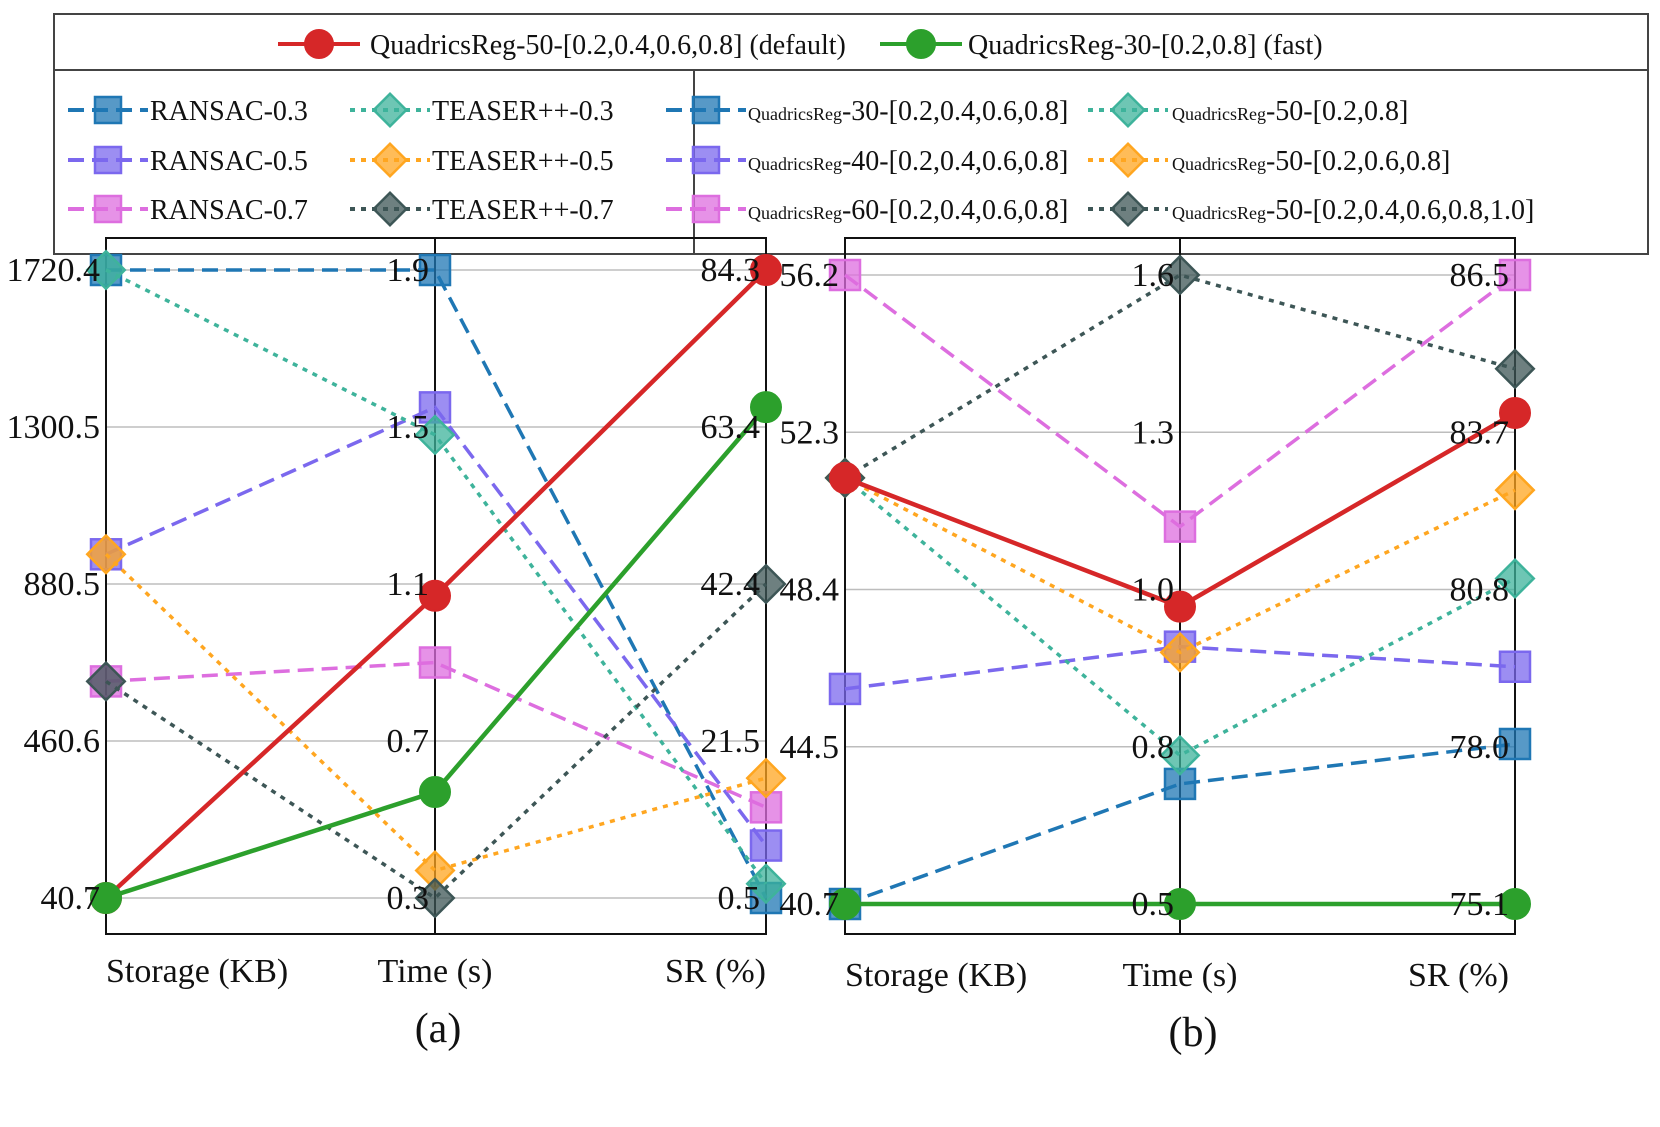  I want to click on legend-item-quadricsreg-40-0-2-0-4-0-6-0-8-marker, so click(706, 160).